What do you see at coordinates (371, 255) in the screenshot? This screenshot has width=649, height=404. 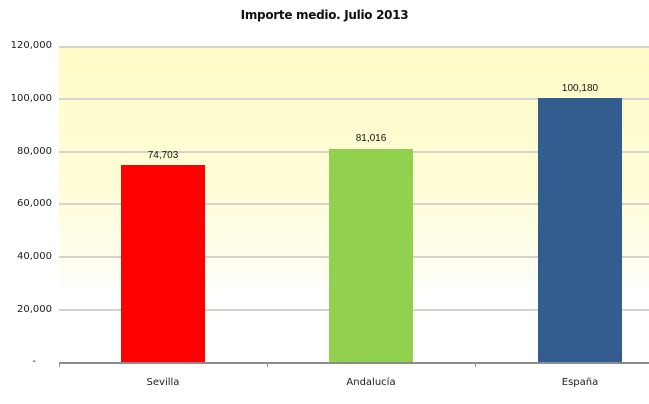 I see `bar-andalucia` at bounding box center [371, 255].